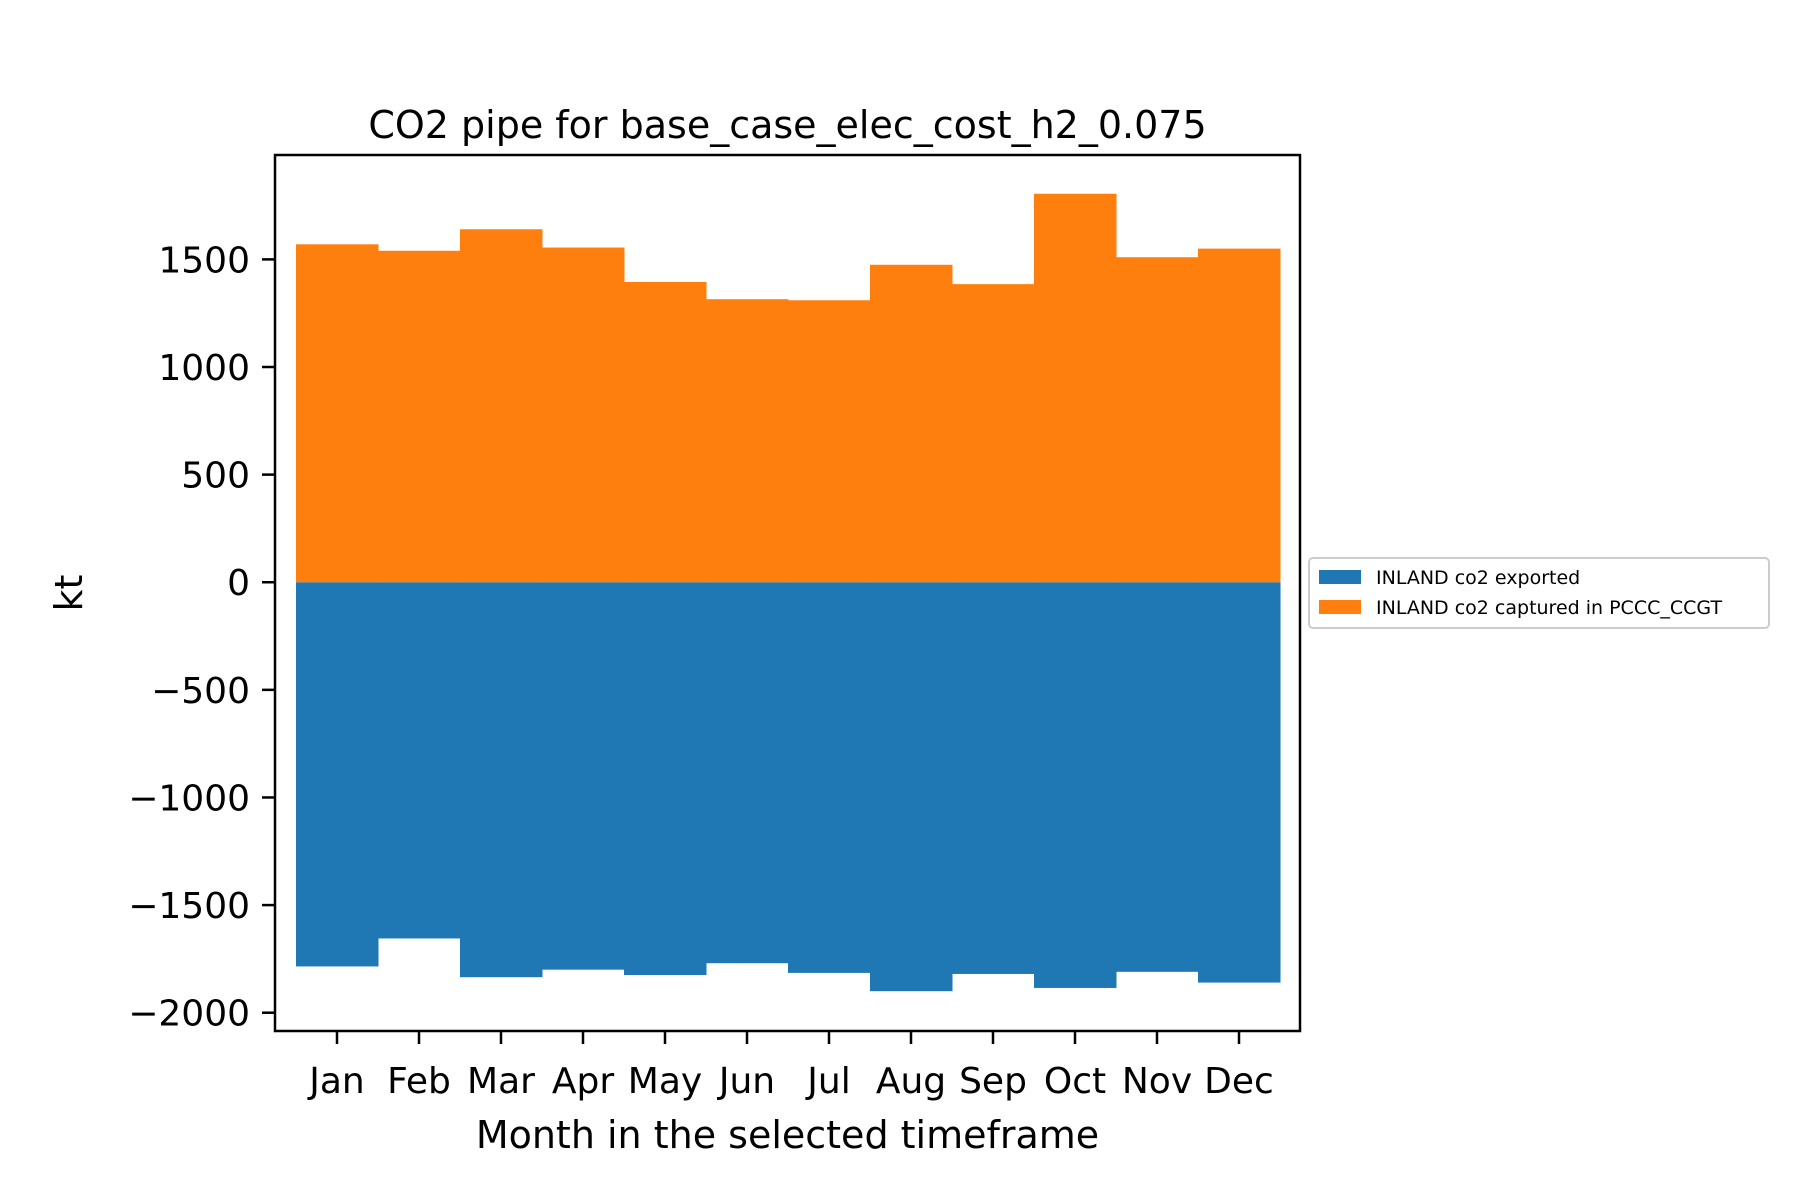  What do you see at coordinates (1478, 578) in the screenshot?
I see `legend-label-exported: INLAND co2 exported` at bounding box center [1478, 578].